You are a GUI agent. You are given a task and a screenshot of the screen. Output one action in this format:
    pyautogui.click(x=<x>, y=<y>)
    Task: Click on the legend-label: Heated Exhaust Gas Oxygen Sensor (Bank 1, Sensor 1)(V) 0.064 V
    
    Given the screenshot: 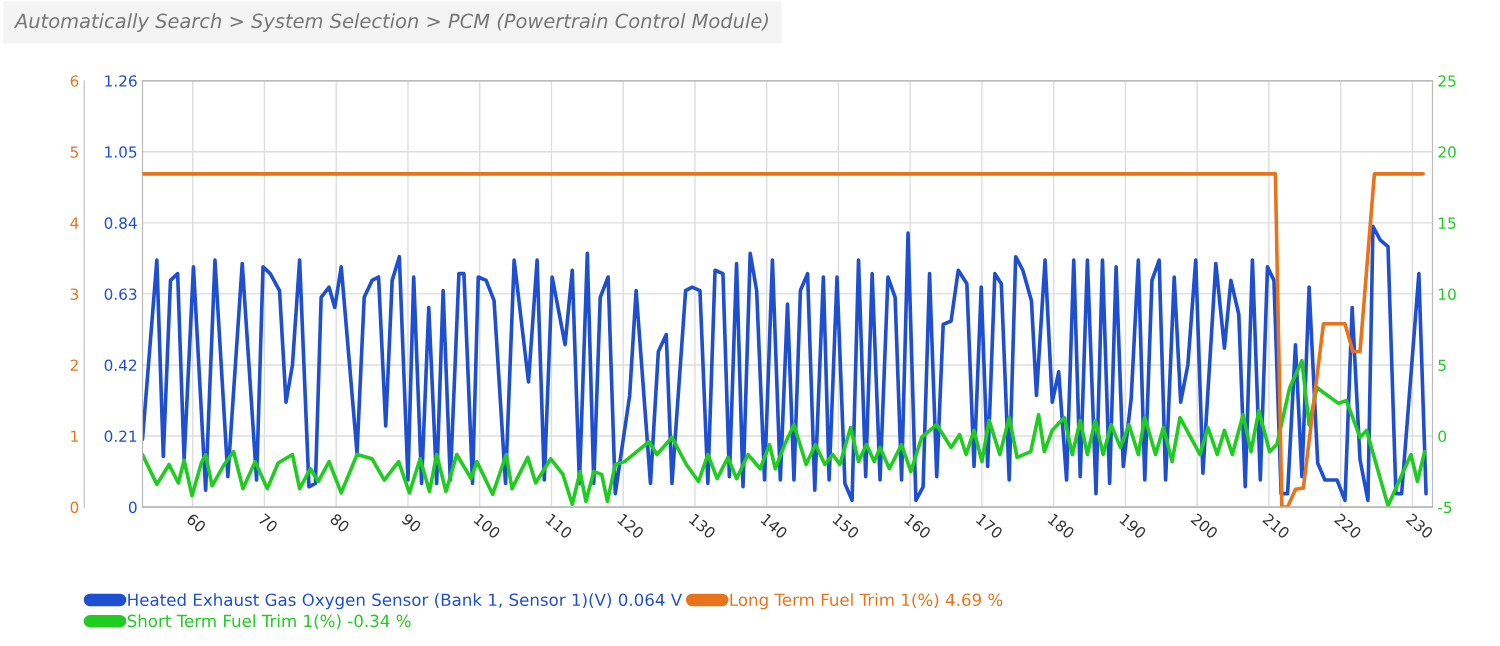 What is the action you would take?
    pyautogui.click(x=405, y=601)
    